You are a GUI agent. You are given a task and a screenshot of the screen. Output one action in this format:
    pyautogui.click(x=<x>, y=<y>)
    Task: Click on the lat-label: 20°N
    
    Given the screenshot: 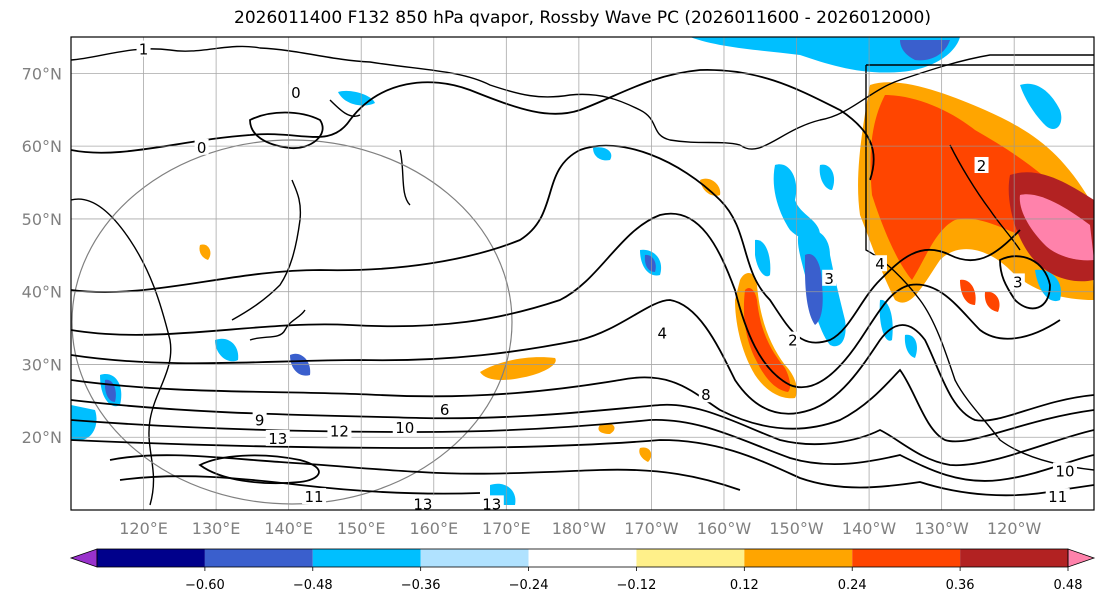 What is the action you would take?
    pyautogui.click(x=42, y=437)
    